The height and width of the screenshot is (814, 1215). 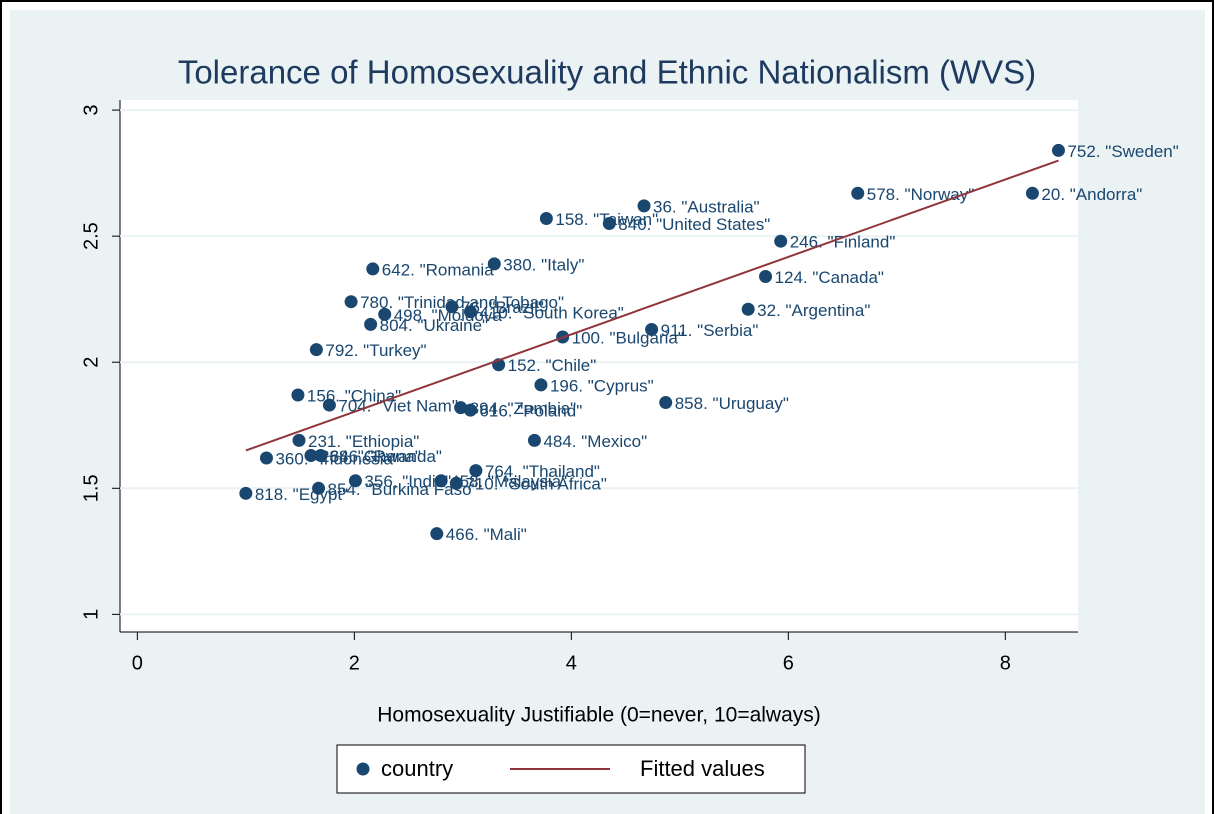 I want to click on point-label: 20. "Andorra", so click(x=1091, y=194).